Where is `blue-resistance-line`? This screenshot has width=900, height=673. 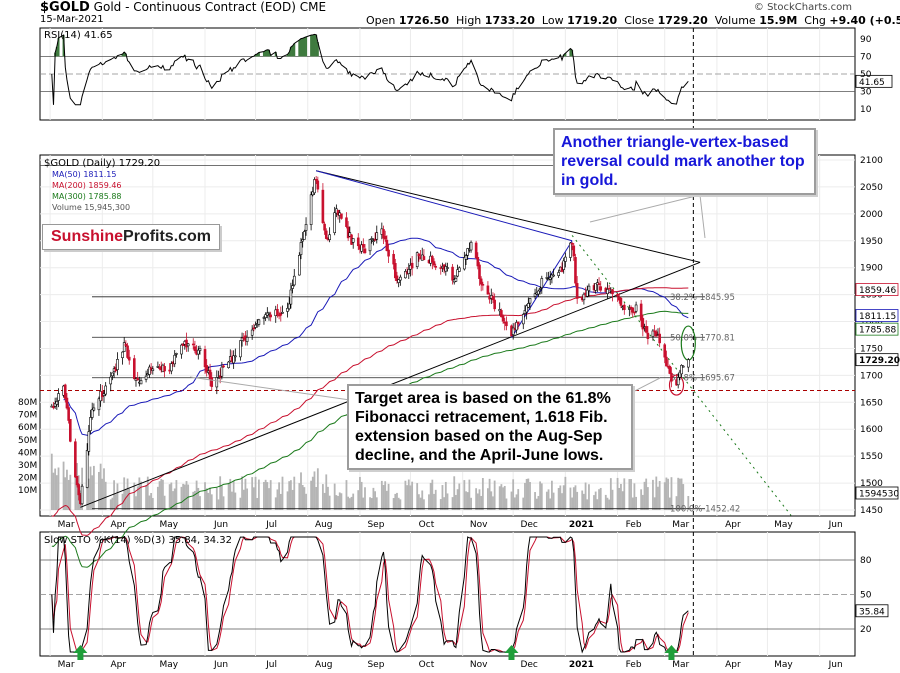 blue-resistance-line is located at coordinates (444, 206).